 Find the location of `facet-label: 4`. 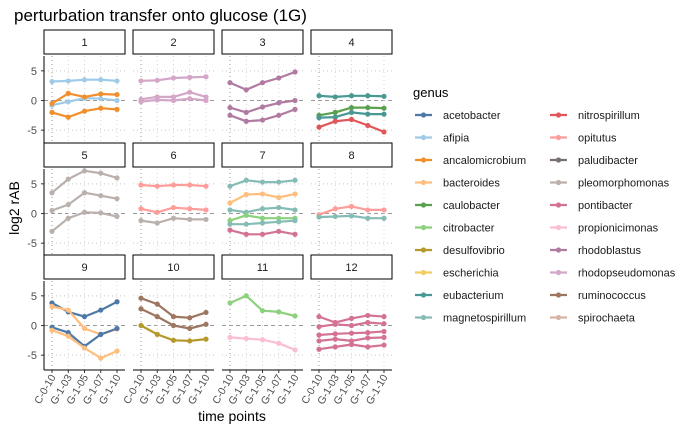

facet-label: 4 is located at coordinates (351, 43).